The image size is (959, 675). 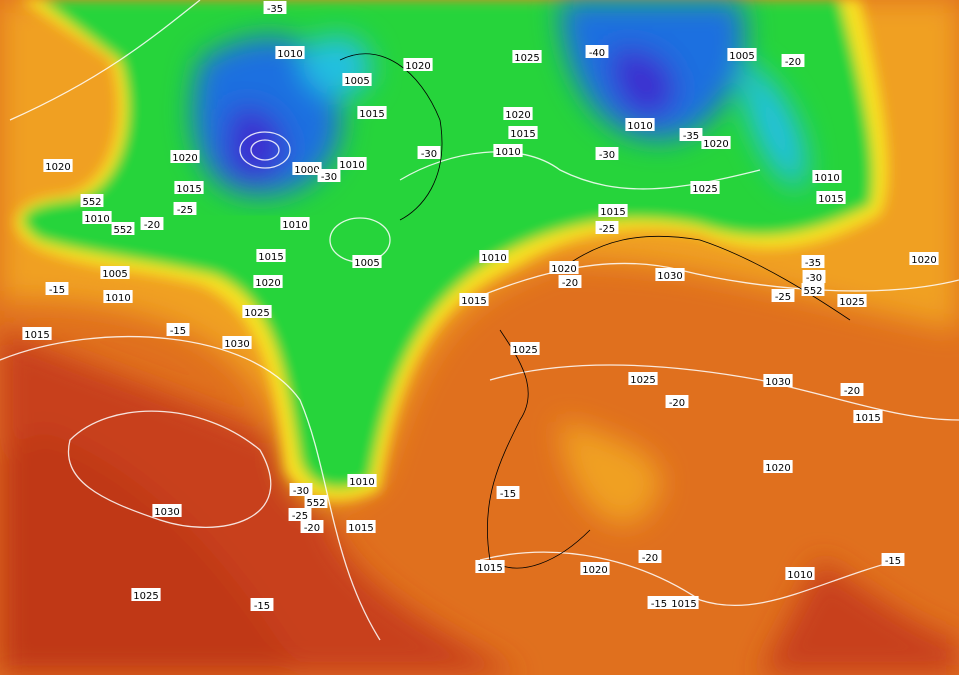 I want to click on isobar-label: 1030, so click(x=166, y=512).